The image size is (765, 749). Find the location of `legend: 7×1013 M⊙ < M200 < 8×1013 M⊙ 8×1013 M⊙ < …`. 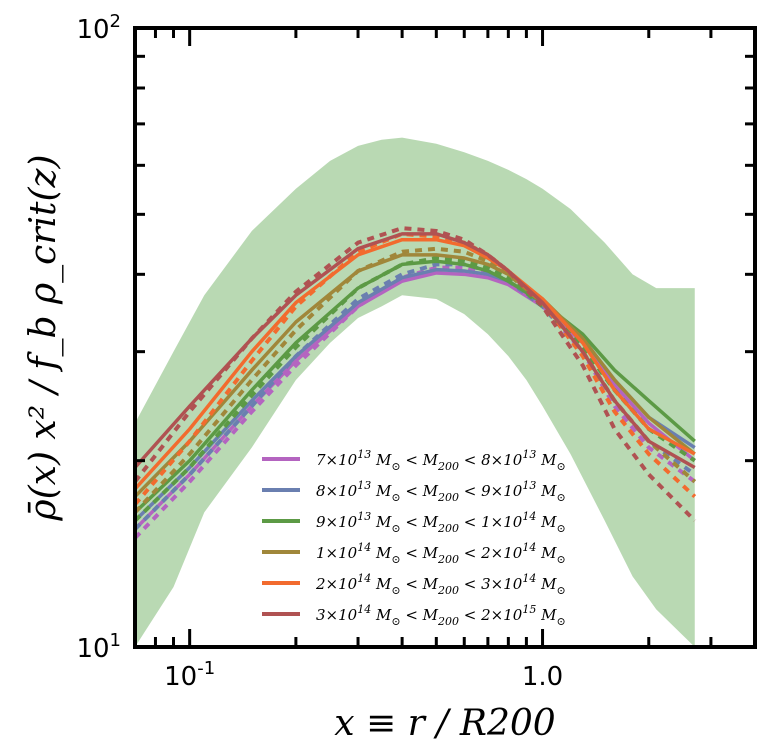

legend: 7×1013 M⊙ < M200 < 8×1013 M⊙ 8×1013 M⊙ < … is located at coordinates (414, 538).